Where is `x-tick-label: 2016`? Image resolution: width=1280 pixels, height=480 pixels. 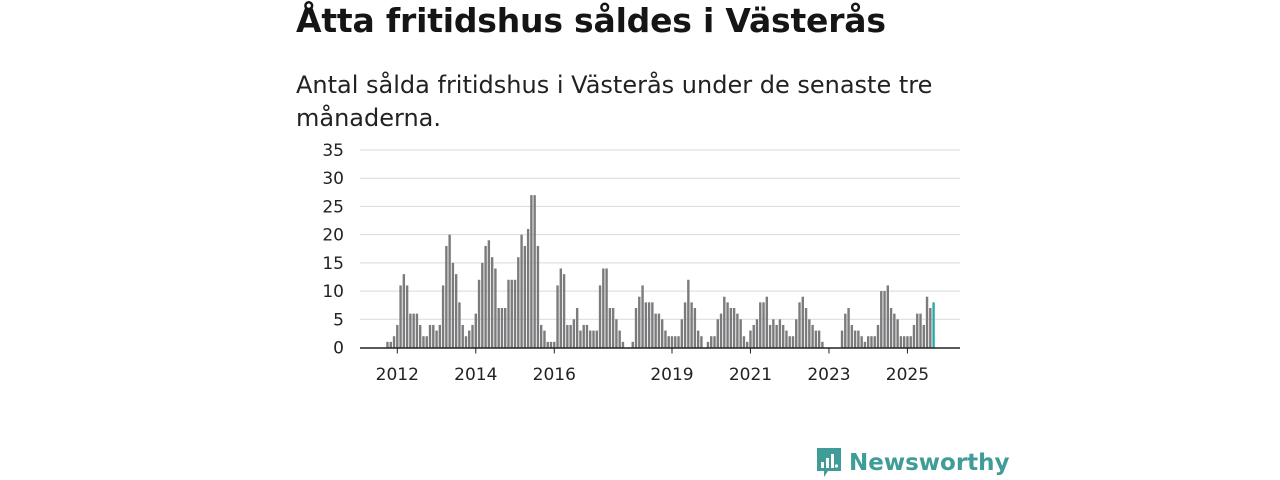
x-tick-label: 2016 is located at coordinates (554, 375).